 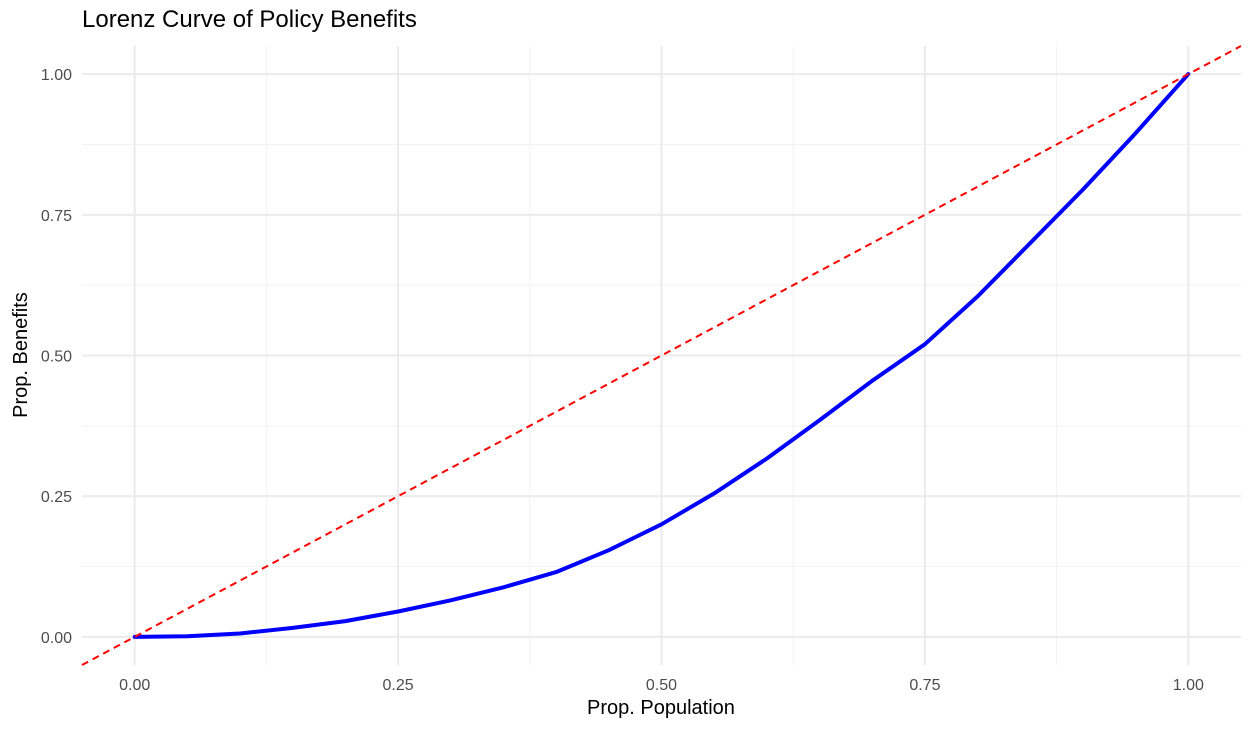 I want to click on x-tick-label: 0.25, so click(x=398, y=685).